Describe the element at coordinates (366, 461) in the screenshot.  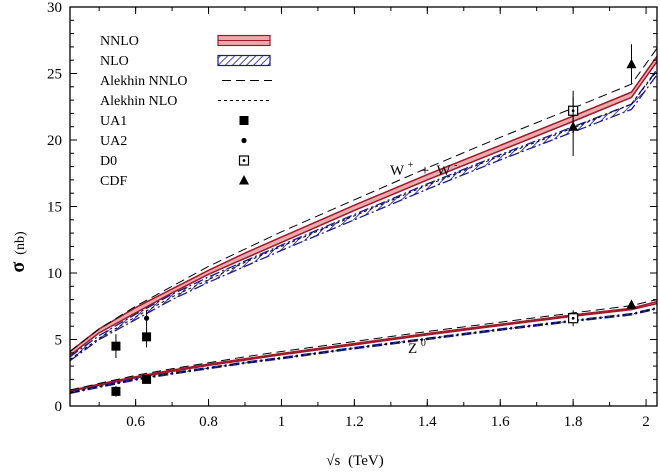
I see `x-axis-unit: (TeV)` at that location.